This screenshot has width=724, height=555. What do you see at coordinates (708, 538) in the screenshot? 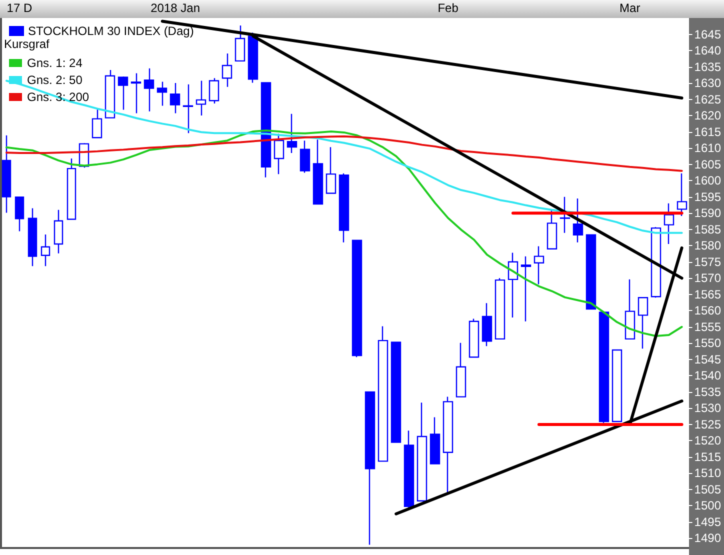
I see `y-tick-label: 1490` at bounding box center [708, 538].